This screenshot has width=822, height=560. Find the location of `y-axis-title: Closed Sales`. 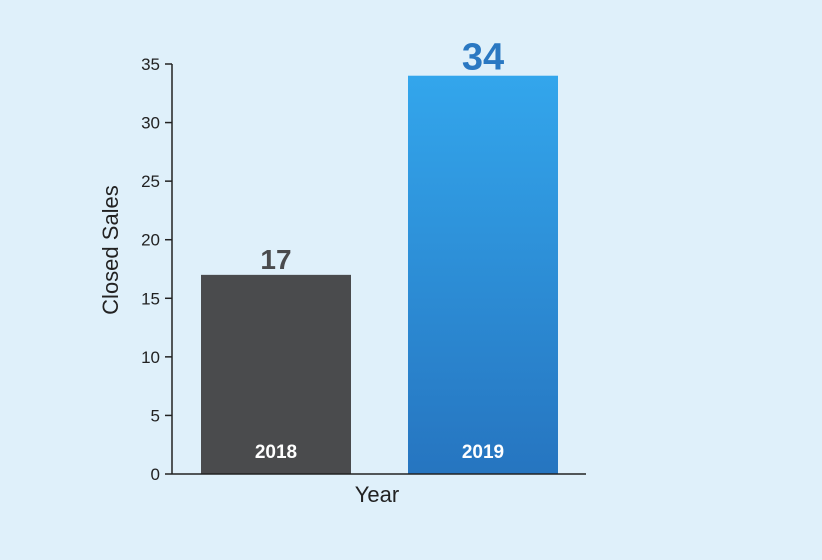

y-axis-title: Closed Sales is located at coordinates (110, 250).